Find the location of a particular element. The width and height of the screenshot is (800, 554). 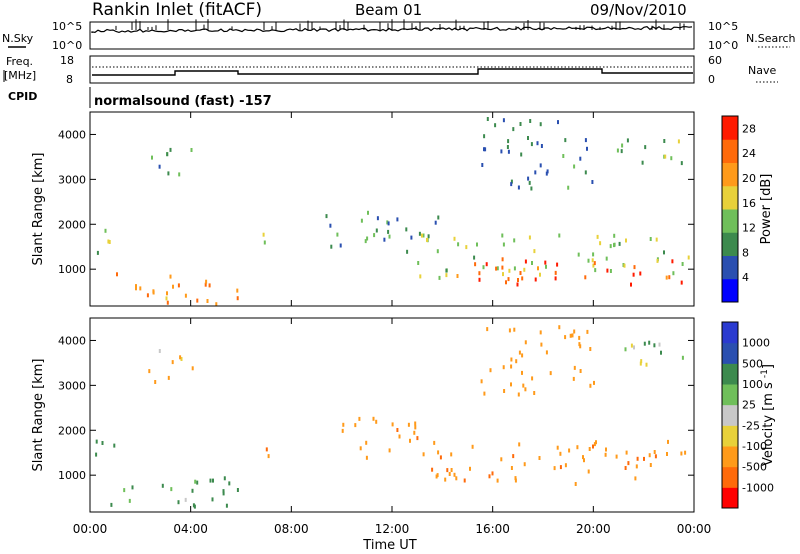

time-tick-label: 12:00 is located at coordinates (392, 529).